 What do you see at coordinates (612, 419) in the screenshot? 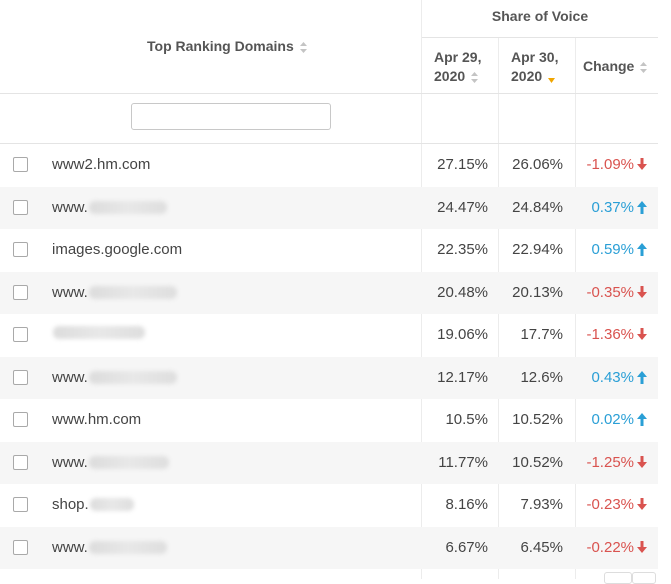
I see `change-value: 0.02%` at bounding box center [612, 419].